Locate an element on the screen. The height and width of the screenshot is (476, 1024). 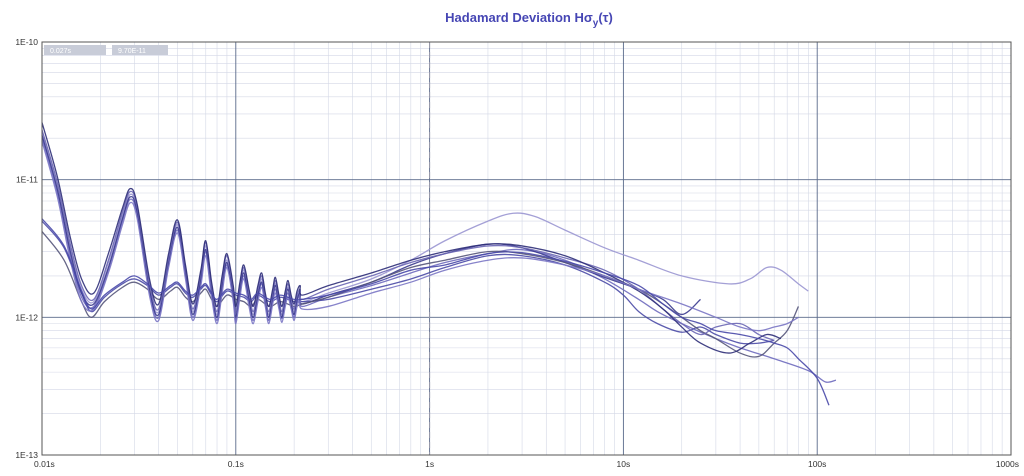
y-tick-label: 1E-10 is located at coordinates (26, 42).